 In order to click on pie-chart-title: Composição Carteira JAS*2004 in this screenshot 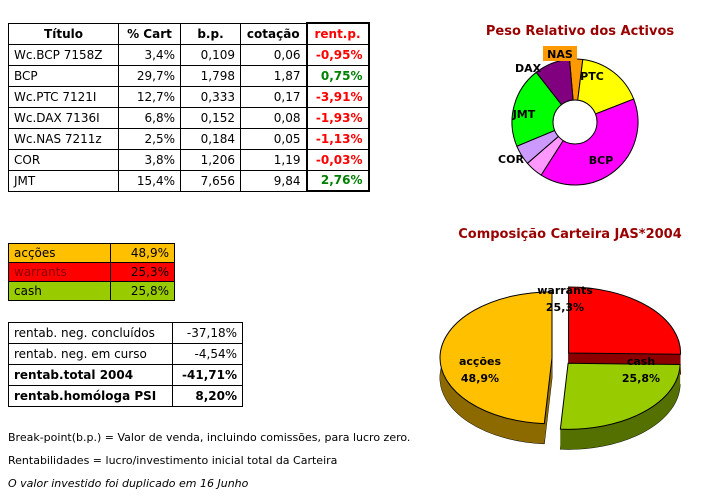, I will do `click(570, 234)`.